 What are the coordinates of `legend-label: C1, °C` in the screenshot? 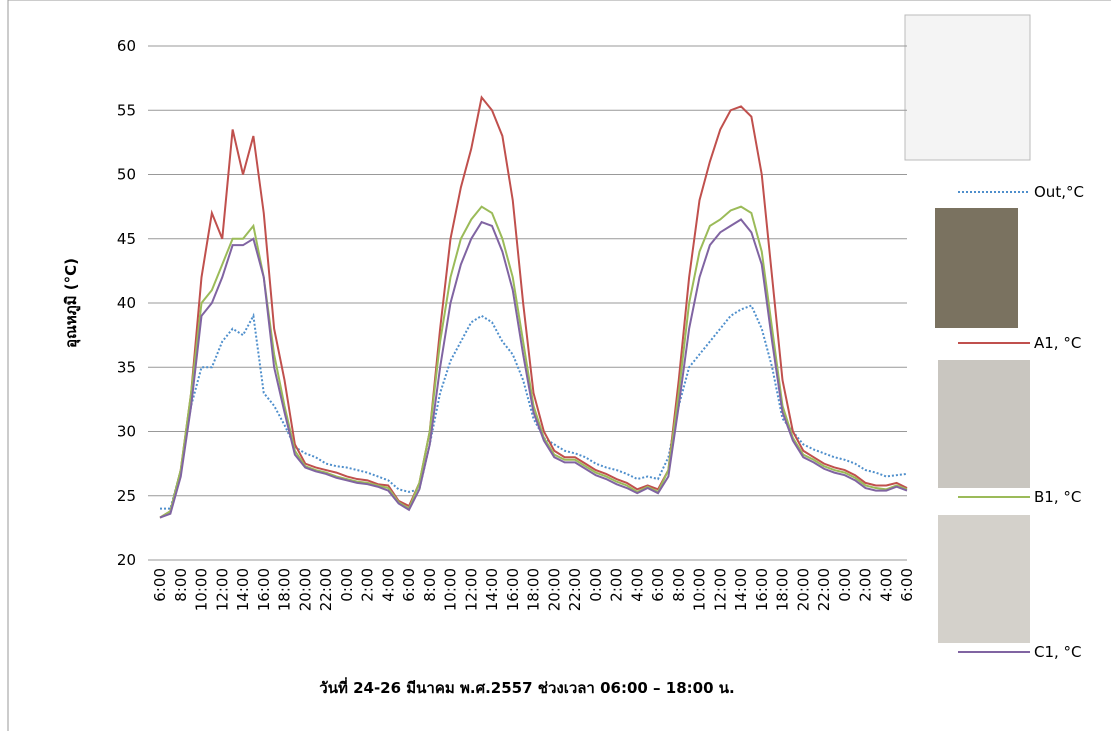 It's located at (1058, 652).